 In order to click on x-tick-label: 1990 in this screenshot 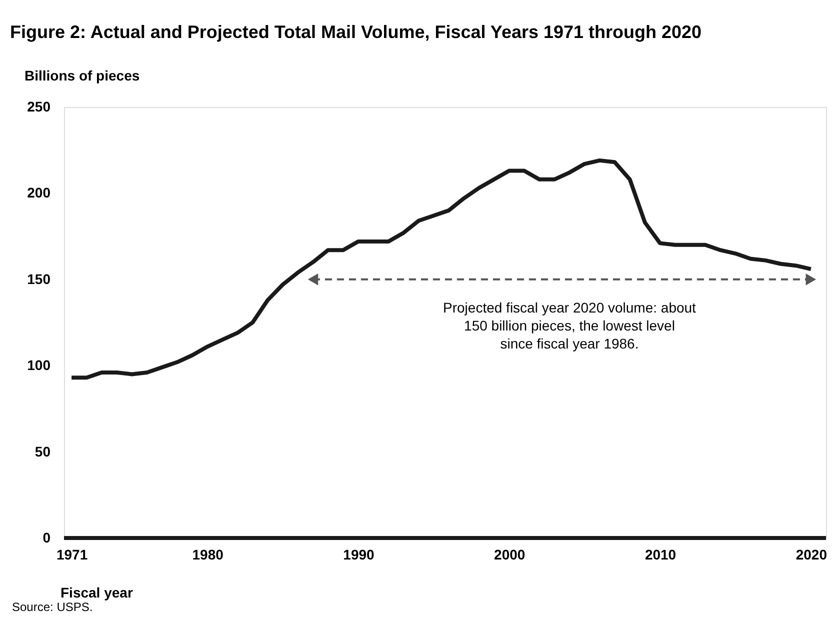, I will do `click(359, 554)`.